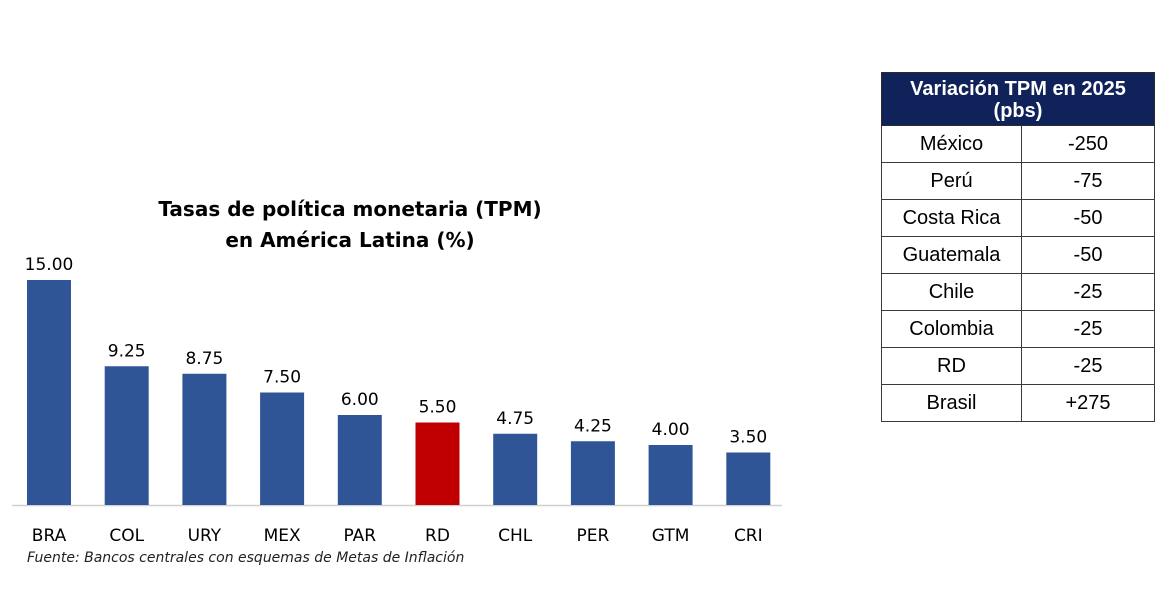 This screenshot has width=1170, height=611. Describe the element at coordinates (593, 426) in the screenshot. I see `value-label-per: 4.25` at that location.